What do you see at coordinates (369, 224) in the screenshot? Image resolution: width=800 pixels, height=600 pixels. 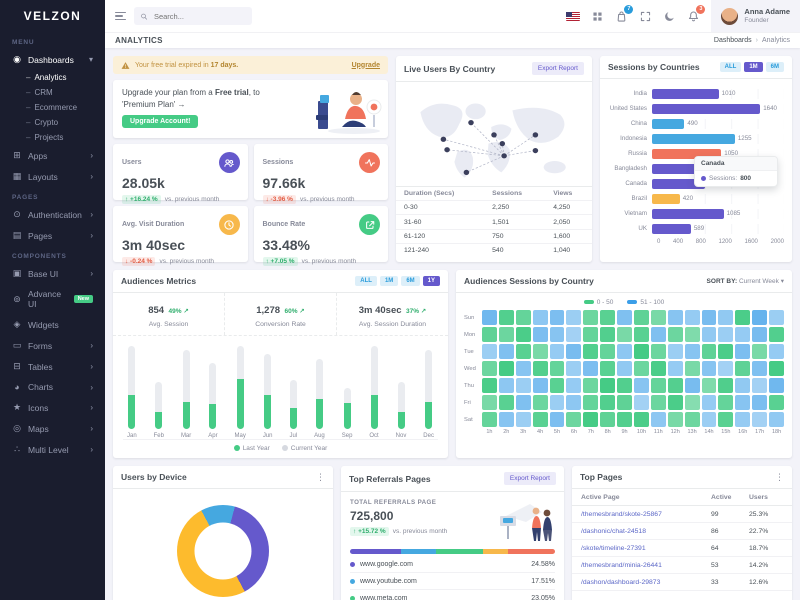 I see `external-icon` at bounding box center [369, 224].